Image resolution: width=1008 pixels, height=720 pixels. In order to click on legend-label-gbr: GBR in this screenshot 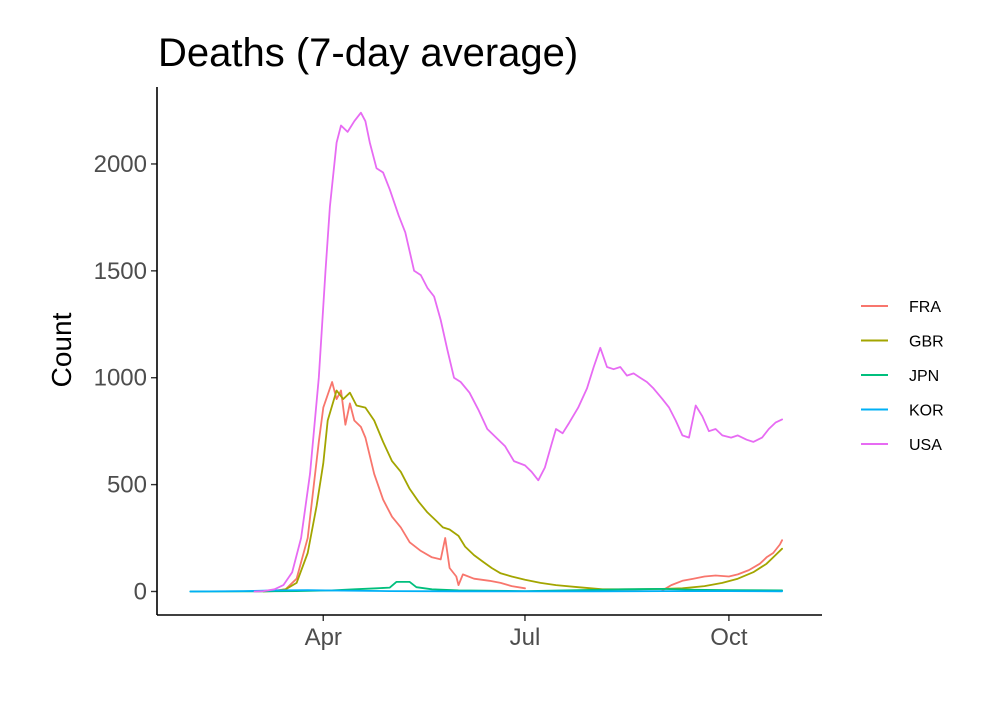, I will do `click(926, 342)`.